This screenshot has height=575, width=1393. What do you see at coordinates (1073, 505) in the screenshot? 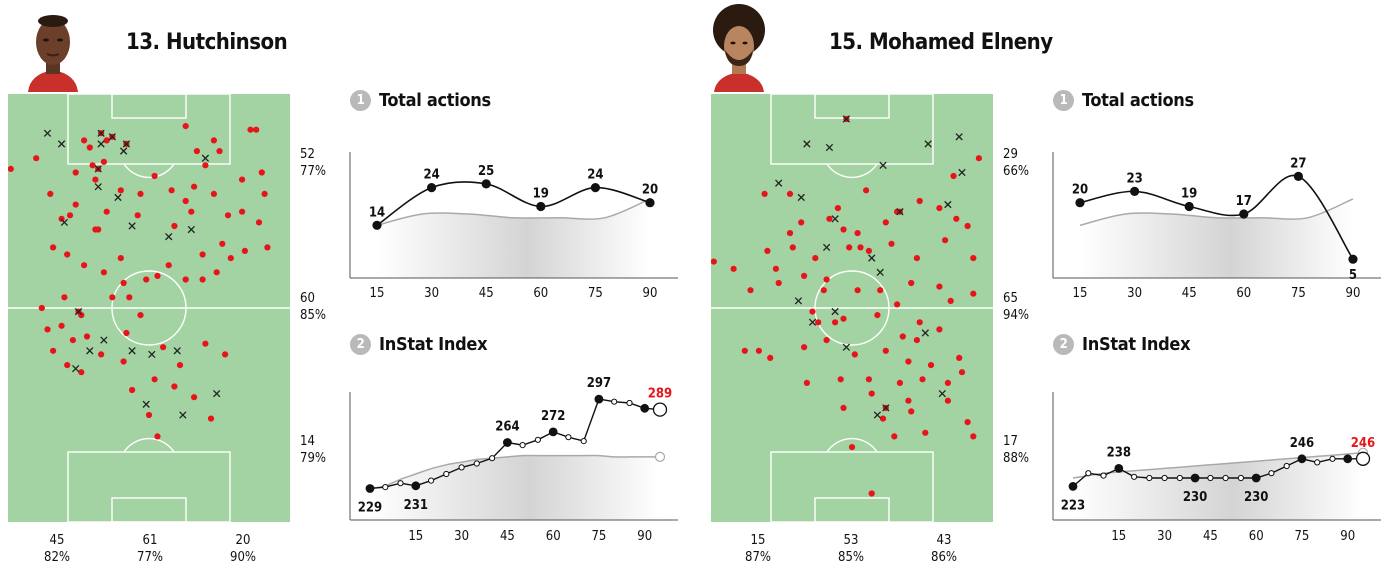
I see `data-label: 223` at bounding box center [1073, 505].